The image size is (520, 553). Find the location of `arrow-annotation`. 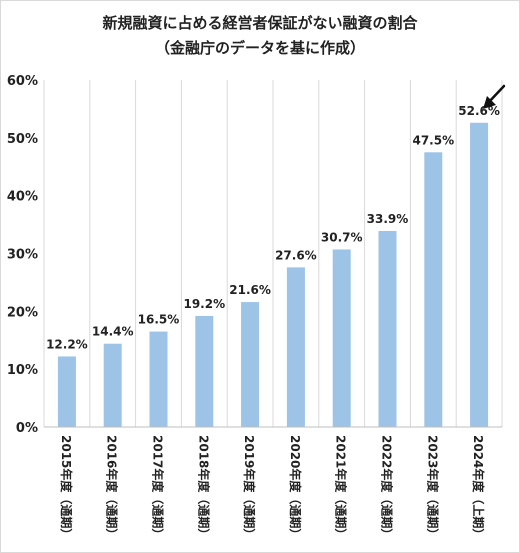

arrow-annotation is located at coordinates (494, 96).